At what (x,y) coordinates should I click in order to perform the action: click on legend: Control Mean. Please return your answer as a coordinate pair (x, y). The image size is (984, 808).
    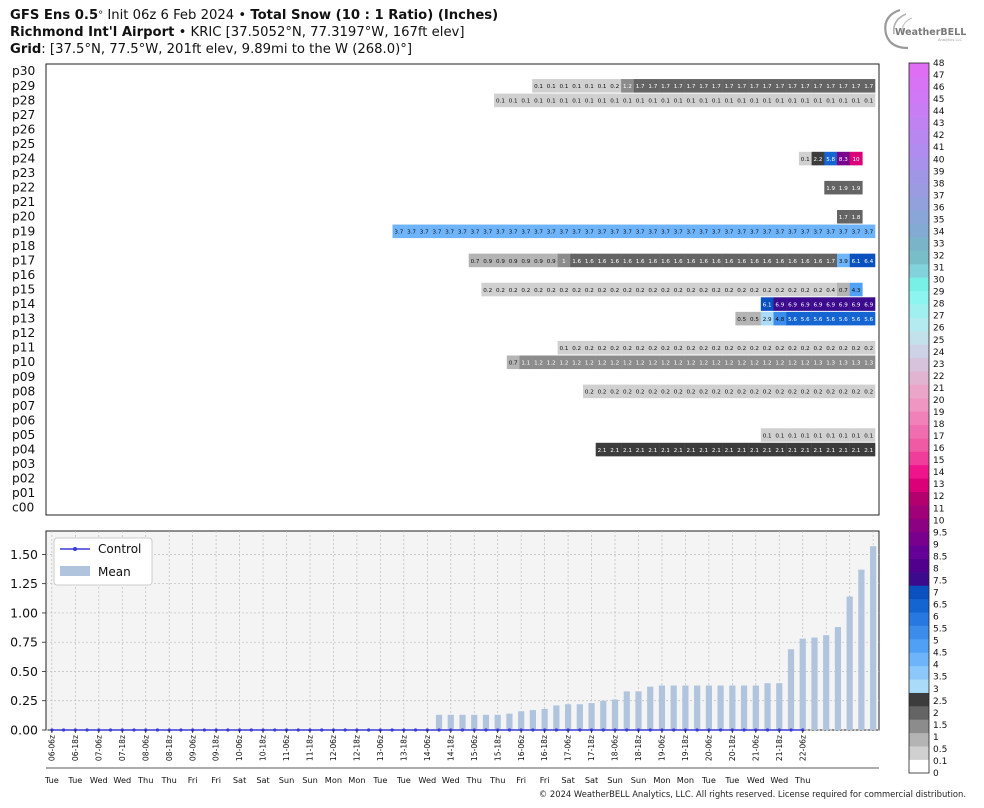
    Looking at the image, I should click on (103, 561).